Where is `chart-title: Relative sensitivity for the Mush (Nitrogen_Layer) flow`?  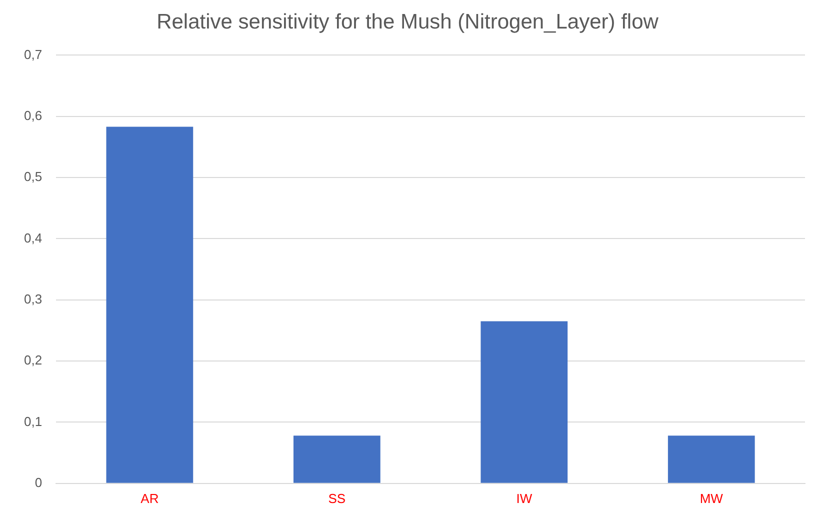 chart-title: Relative sensitivity for the Mush (Nitrogen_Layer) flow is located at coordinates (408, 22).